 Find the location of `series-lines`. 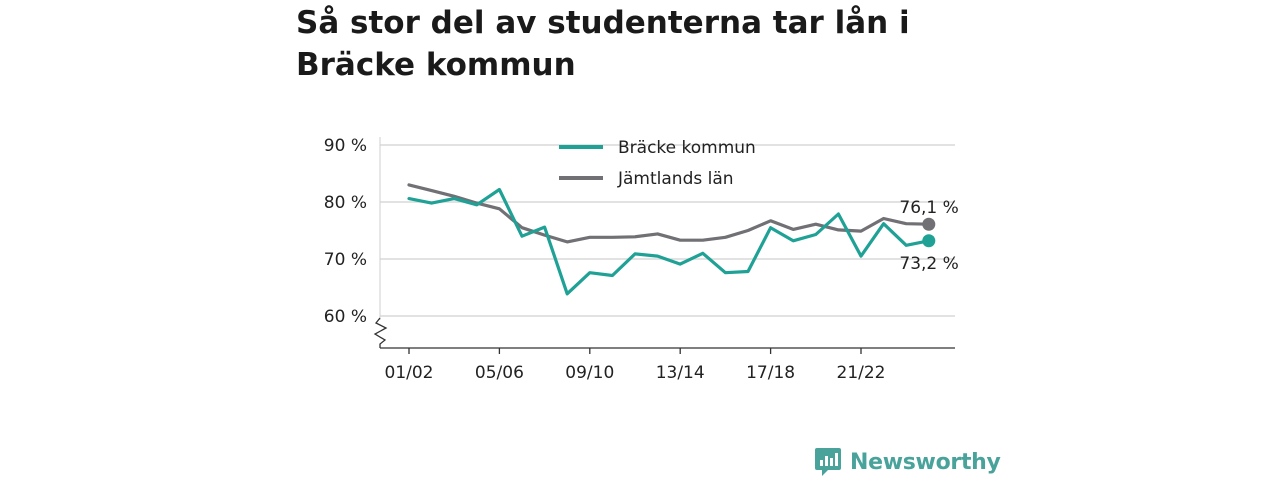

series-lines is located at coordinates (671, 239).